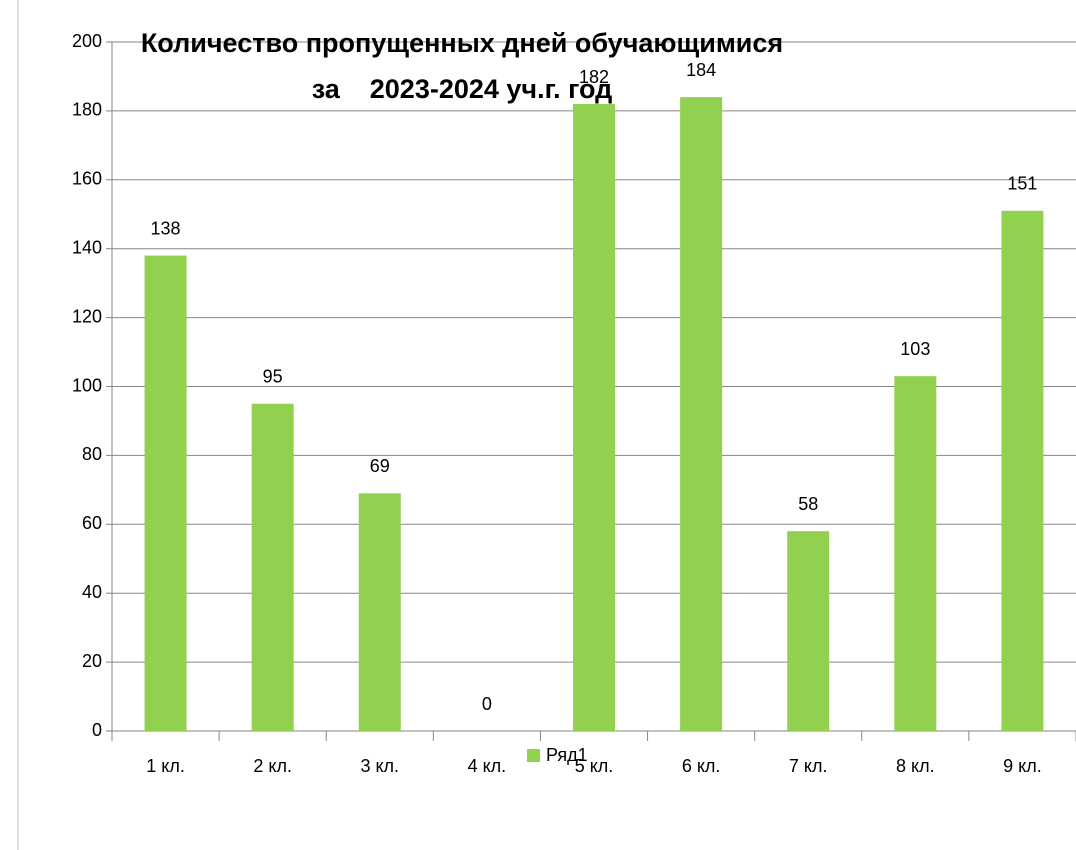 This screenshot has width=1076, height=850. I want to click on y-tick-label: 0, so click(97, 730).